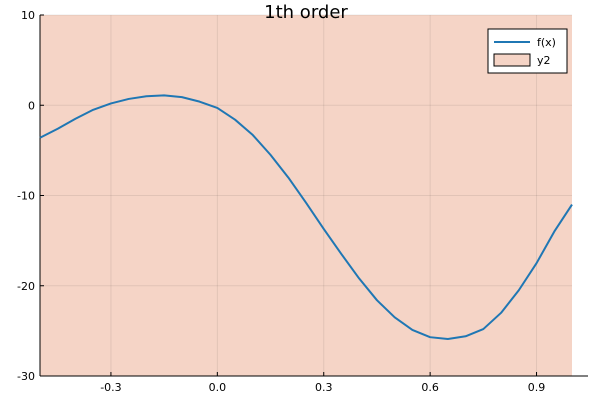  Describe the element at coordinates (544, 60) in the screenshot. I see `legend-label-y2: y2` at that location.